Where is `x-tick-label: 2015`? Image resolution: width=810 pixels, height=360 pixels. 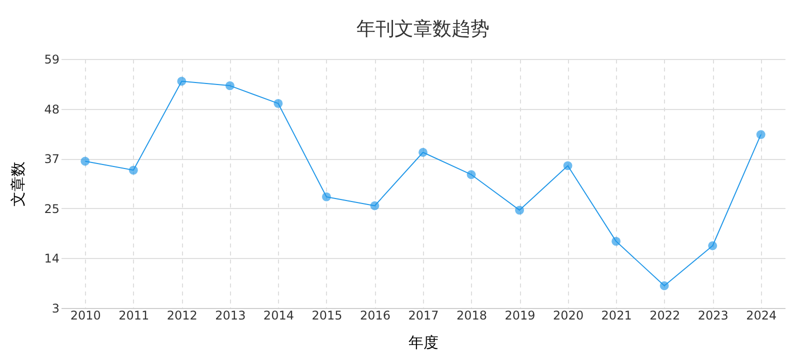 x-tick-label: 2015 is located at coordinates (327, 315).